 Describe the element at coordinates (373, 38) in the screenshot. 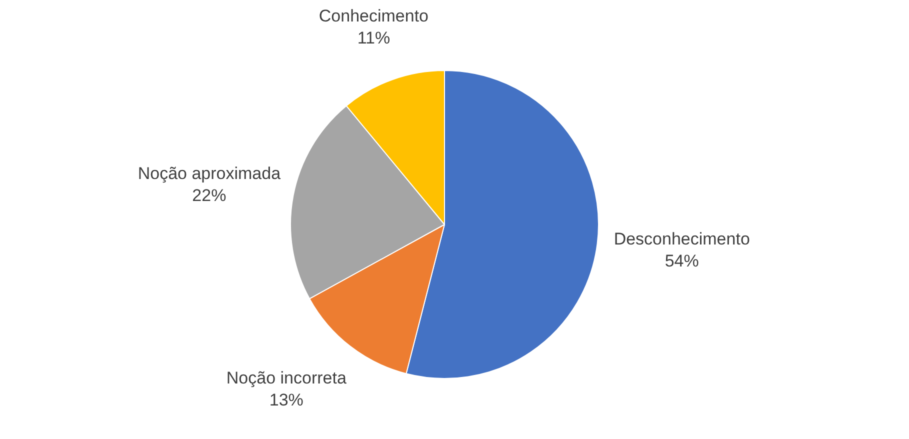

I see `data-label: 11%` at that location.